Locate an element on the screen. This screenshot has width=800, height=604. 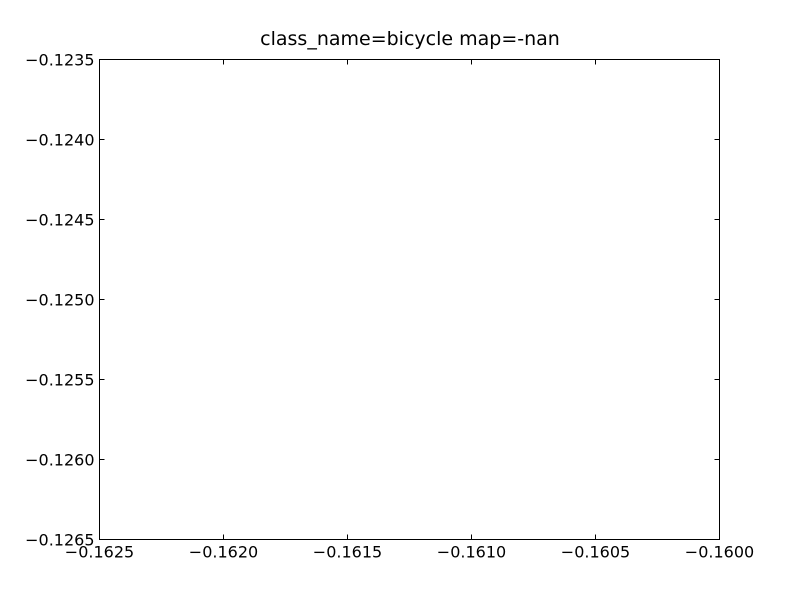
x-tick-label: −0.1605 is located at coordinates (595, 552).